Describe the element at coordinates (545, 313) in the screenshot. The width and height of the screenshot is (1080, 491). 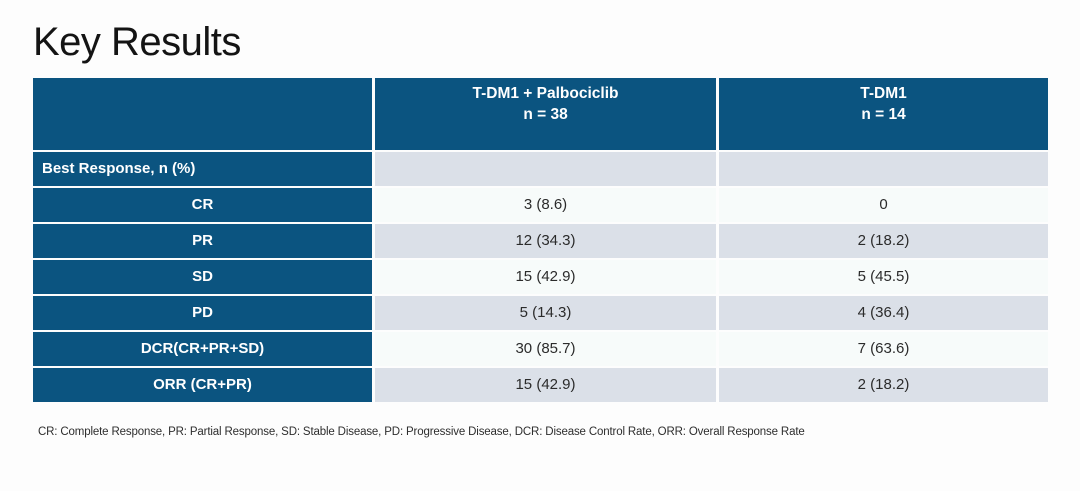
I see `data-cell: 5 (14.3)` at that location.